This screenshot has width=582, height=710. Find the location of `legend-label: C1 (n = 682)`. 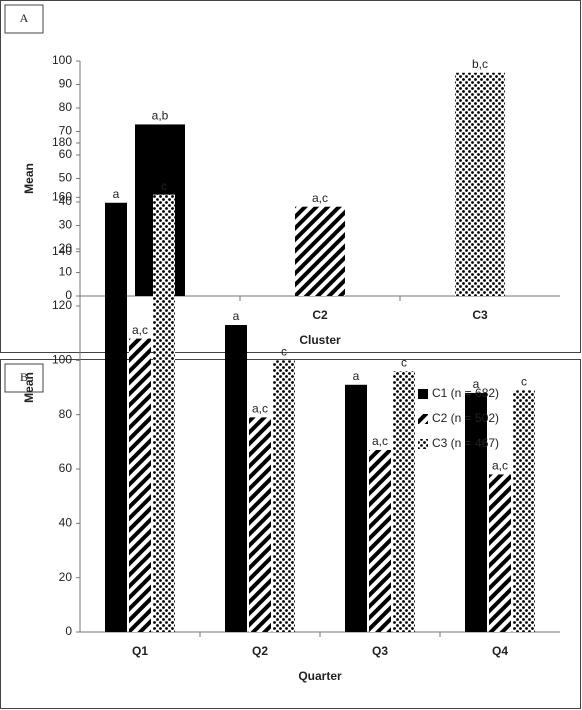

legend-label: C1 (n = 682) is located at coordinates (465, 393).